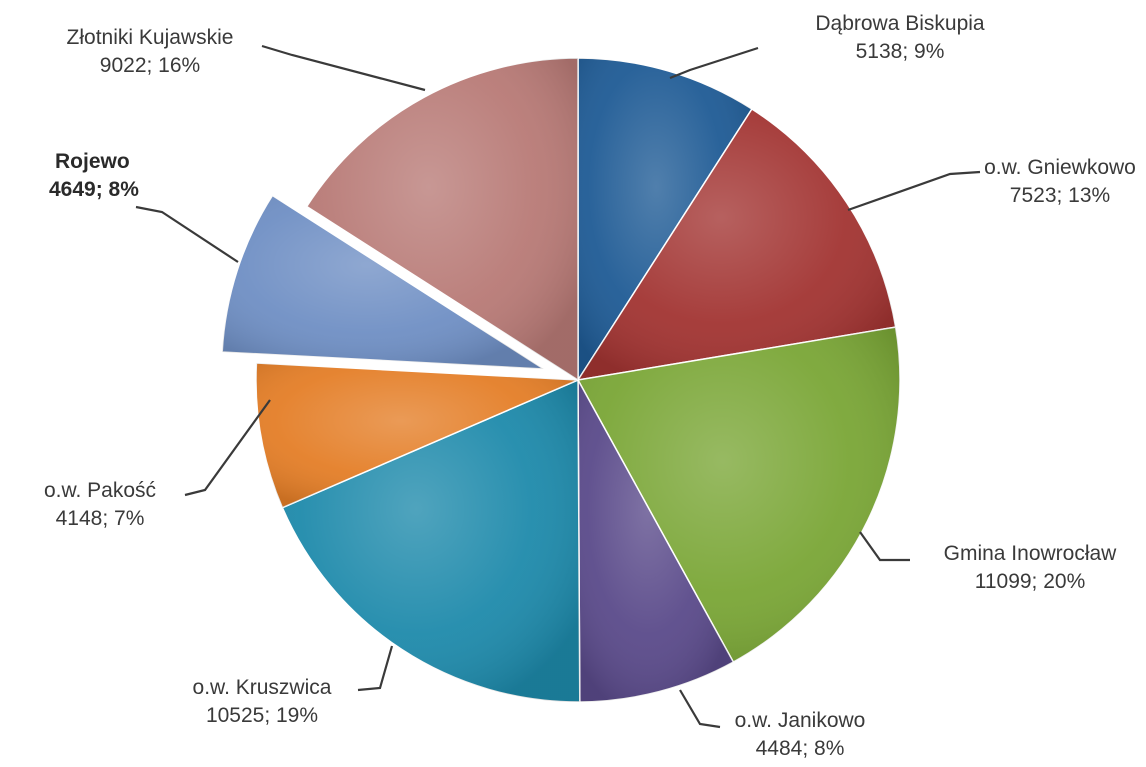 The image size is (1146, 767). I want to click on slice-value-label-4: 4484; 8%, so click(800, 748).